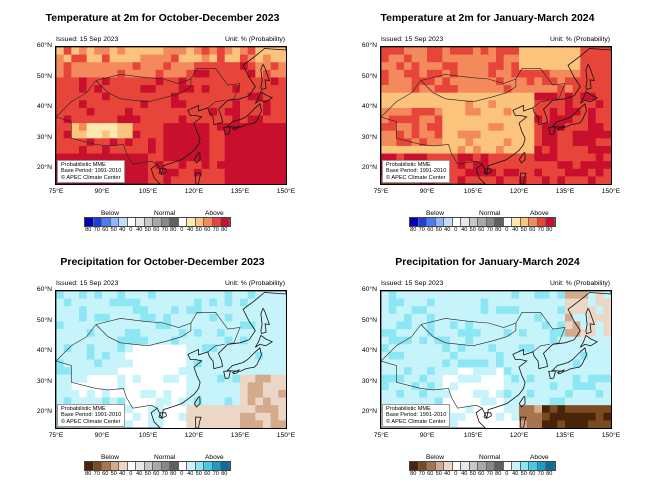 This screenshot has width=650, height=488. Describe the element at coordinates (432, 384) in the screenshot. I see `country-border` at that location.